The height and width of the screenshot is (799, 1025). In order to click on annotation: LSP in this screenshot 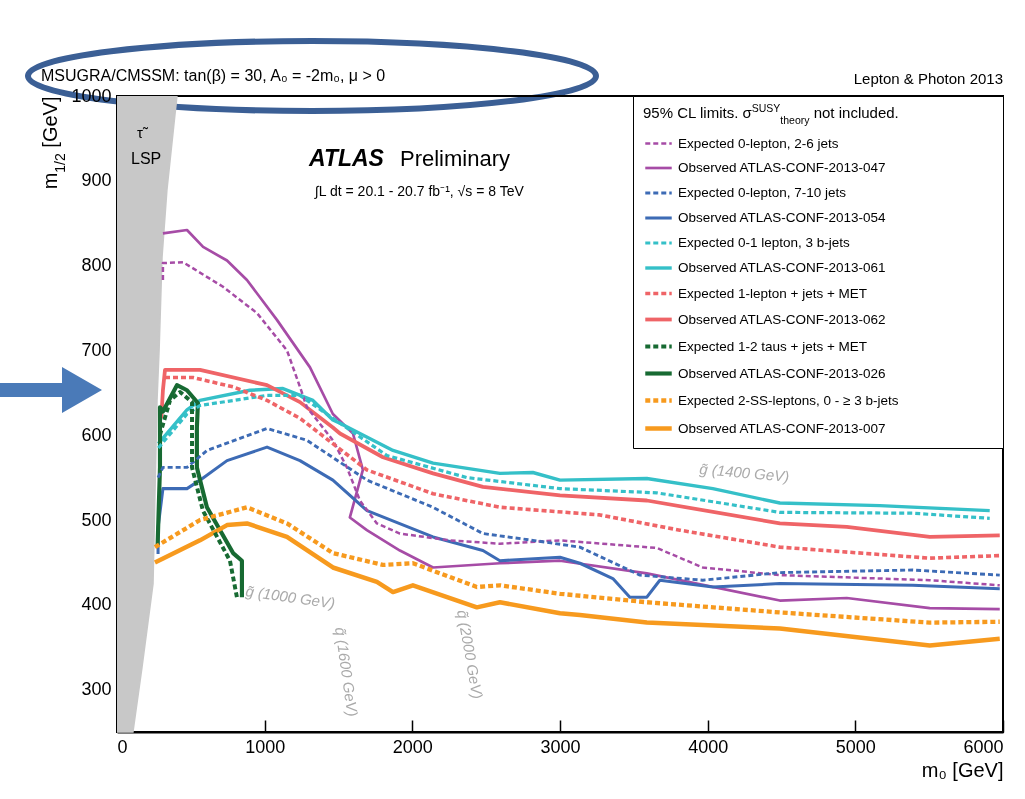, I will do `click(146, 158)`.